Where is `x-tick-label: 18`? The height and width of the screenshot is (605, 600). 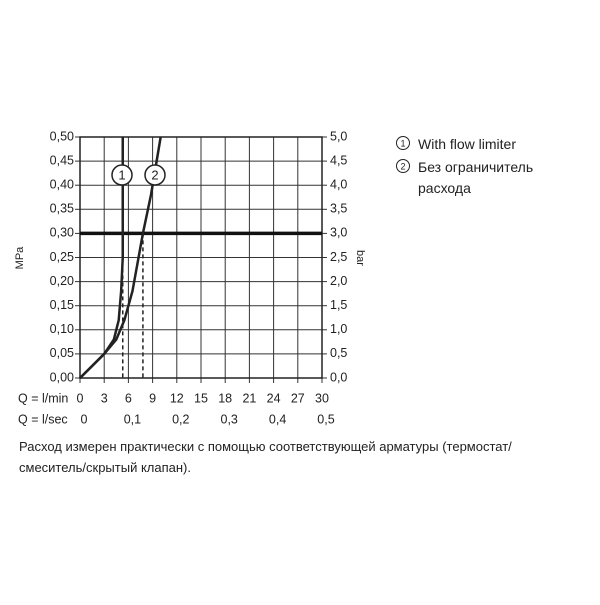 x-tick-label: 18 is located at coordinates (225, 398).